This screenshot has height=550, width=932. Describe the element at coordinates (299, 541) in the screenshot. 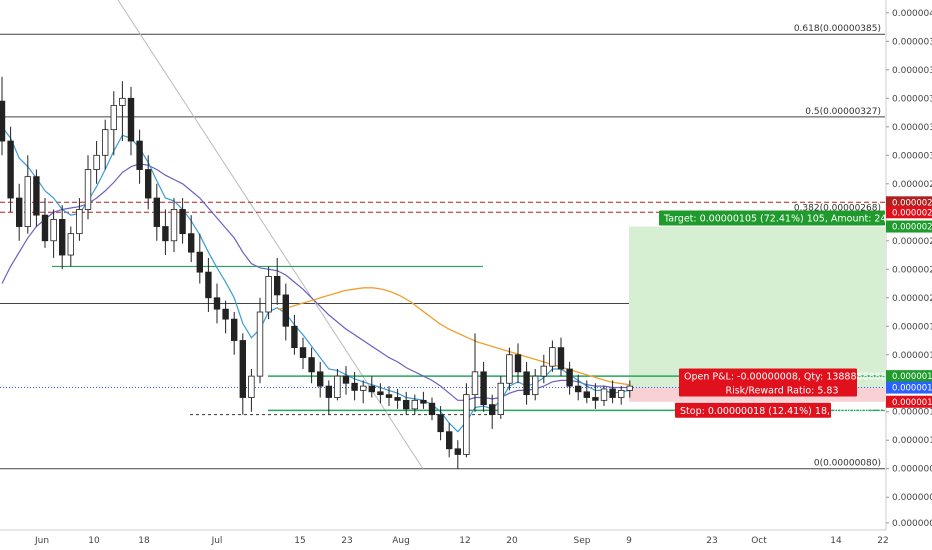

I see `x-tick-label-4: 15` at that location.